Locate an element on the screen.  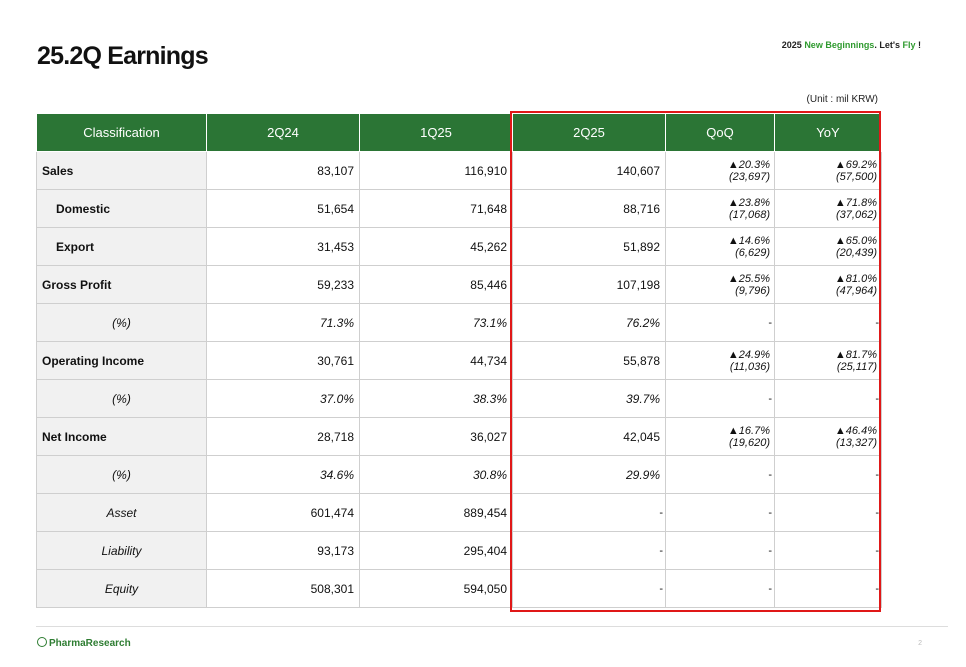
table-row: (%) 34.6% 30.8% 29.9% - - is located at coordinates (459, 474).